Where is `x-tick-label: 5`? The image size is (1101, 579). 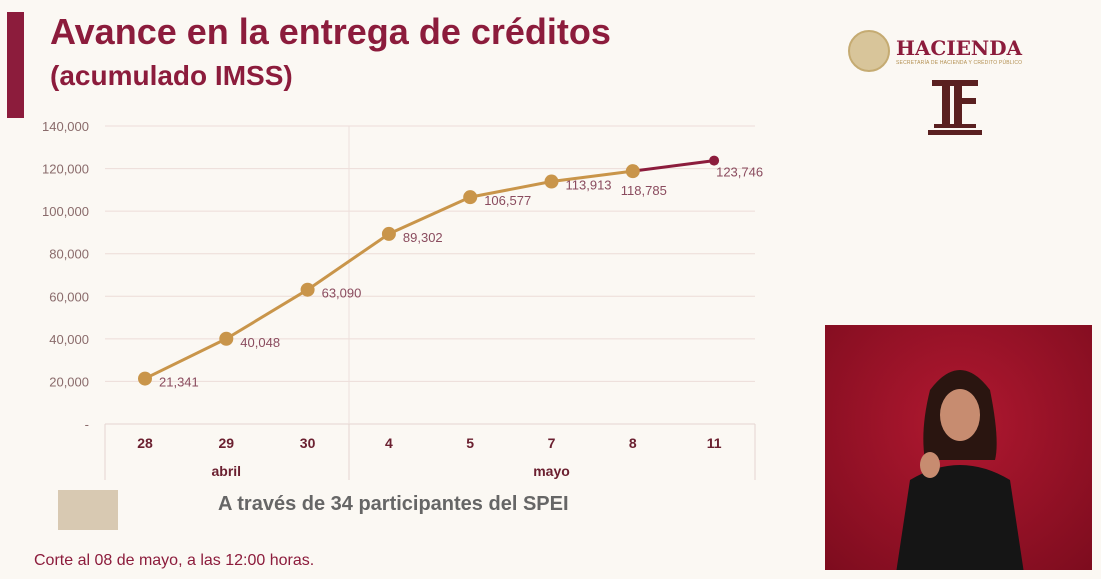
x-tick-label: 5 is located at coordinates (470, 443).